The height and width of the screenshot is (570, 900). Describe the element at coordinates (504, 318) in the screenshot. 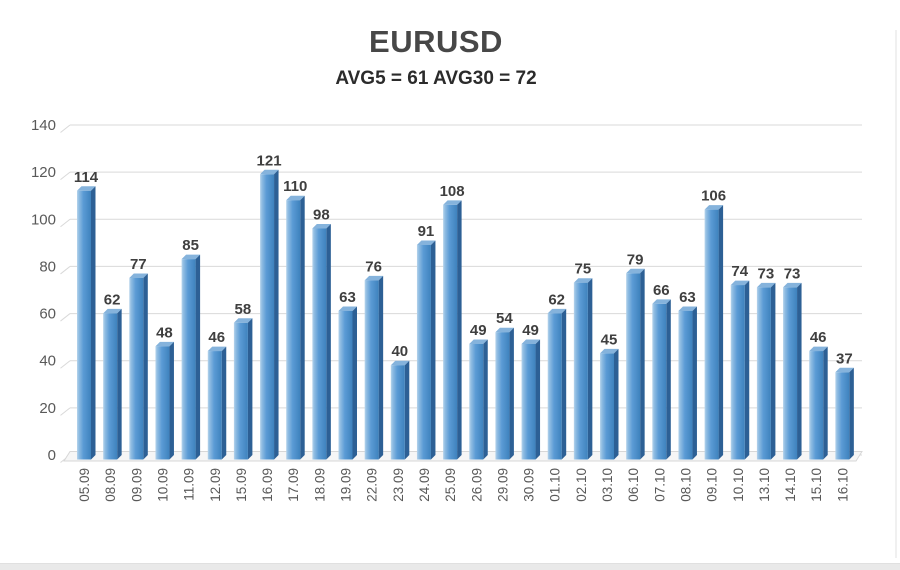

I see `bar-value-label: 54` at that location.